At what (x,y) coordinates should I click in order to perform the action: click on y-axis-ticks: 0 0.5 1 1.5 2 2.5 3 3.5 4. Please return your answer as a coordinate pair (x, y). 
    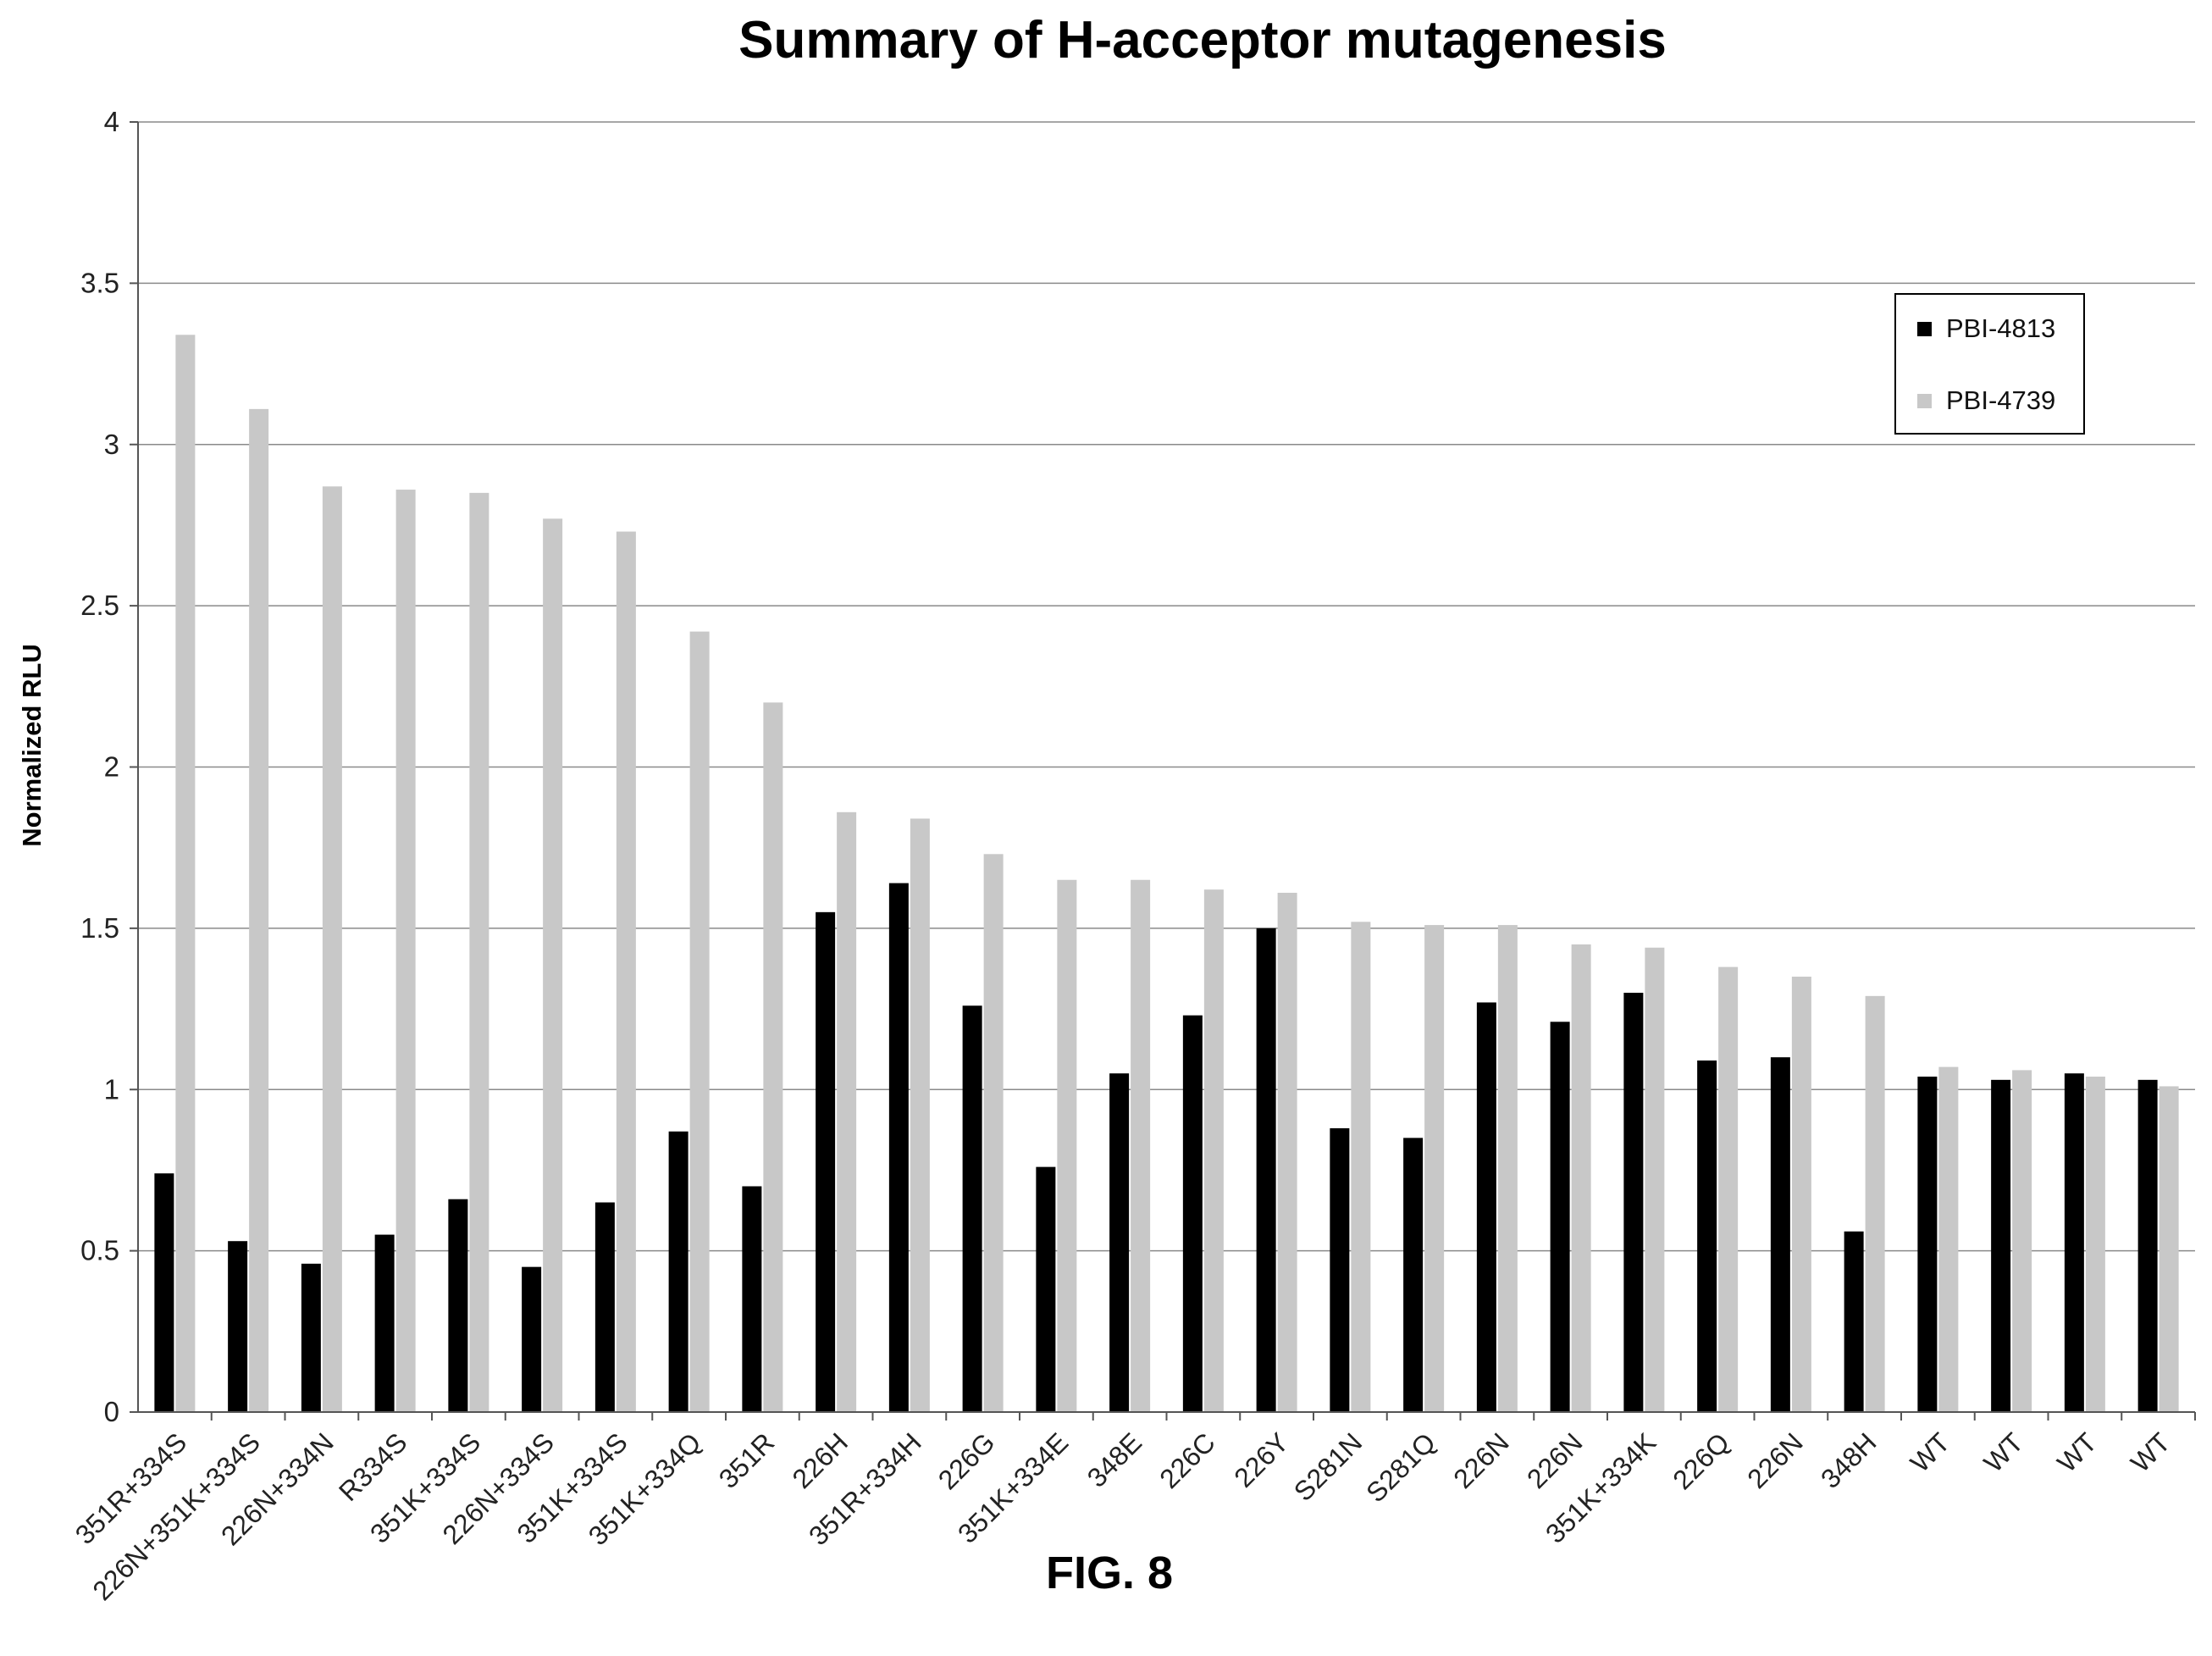
    Looking at the image, I should click on (109, 766).